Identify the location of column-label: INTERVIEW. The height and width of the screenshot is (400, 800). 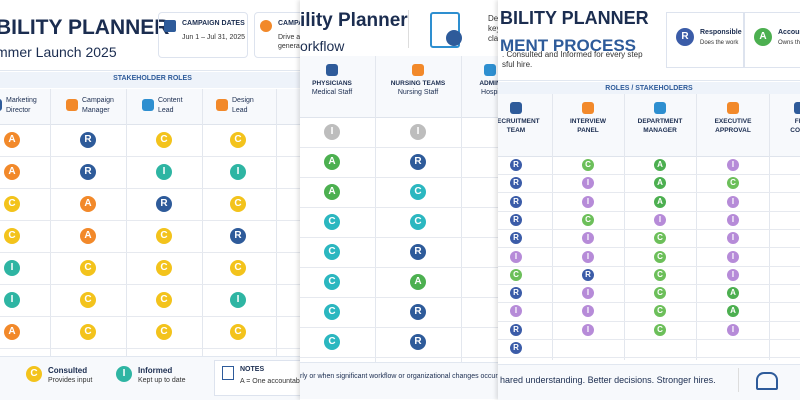
(588, 121).